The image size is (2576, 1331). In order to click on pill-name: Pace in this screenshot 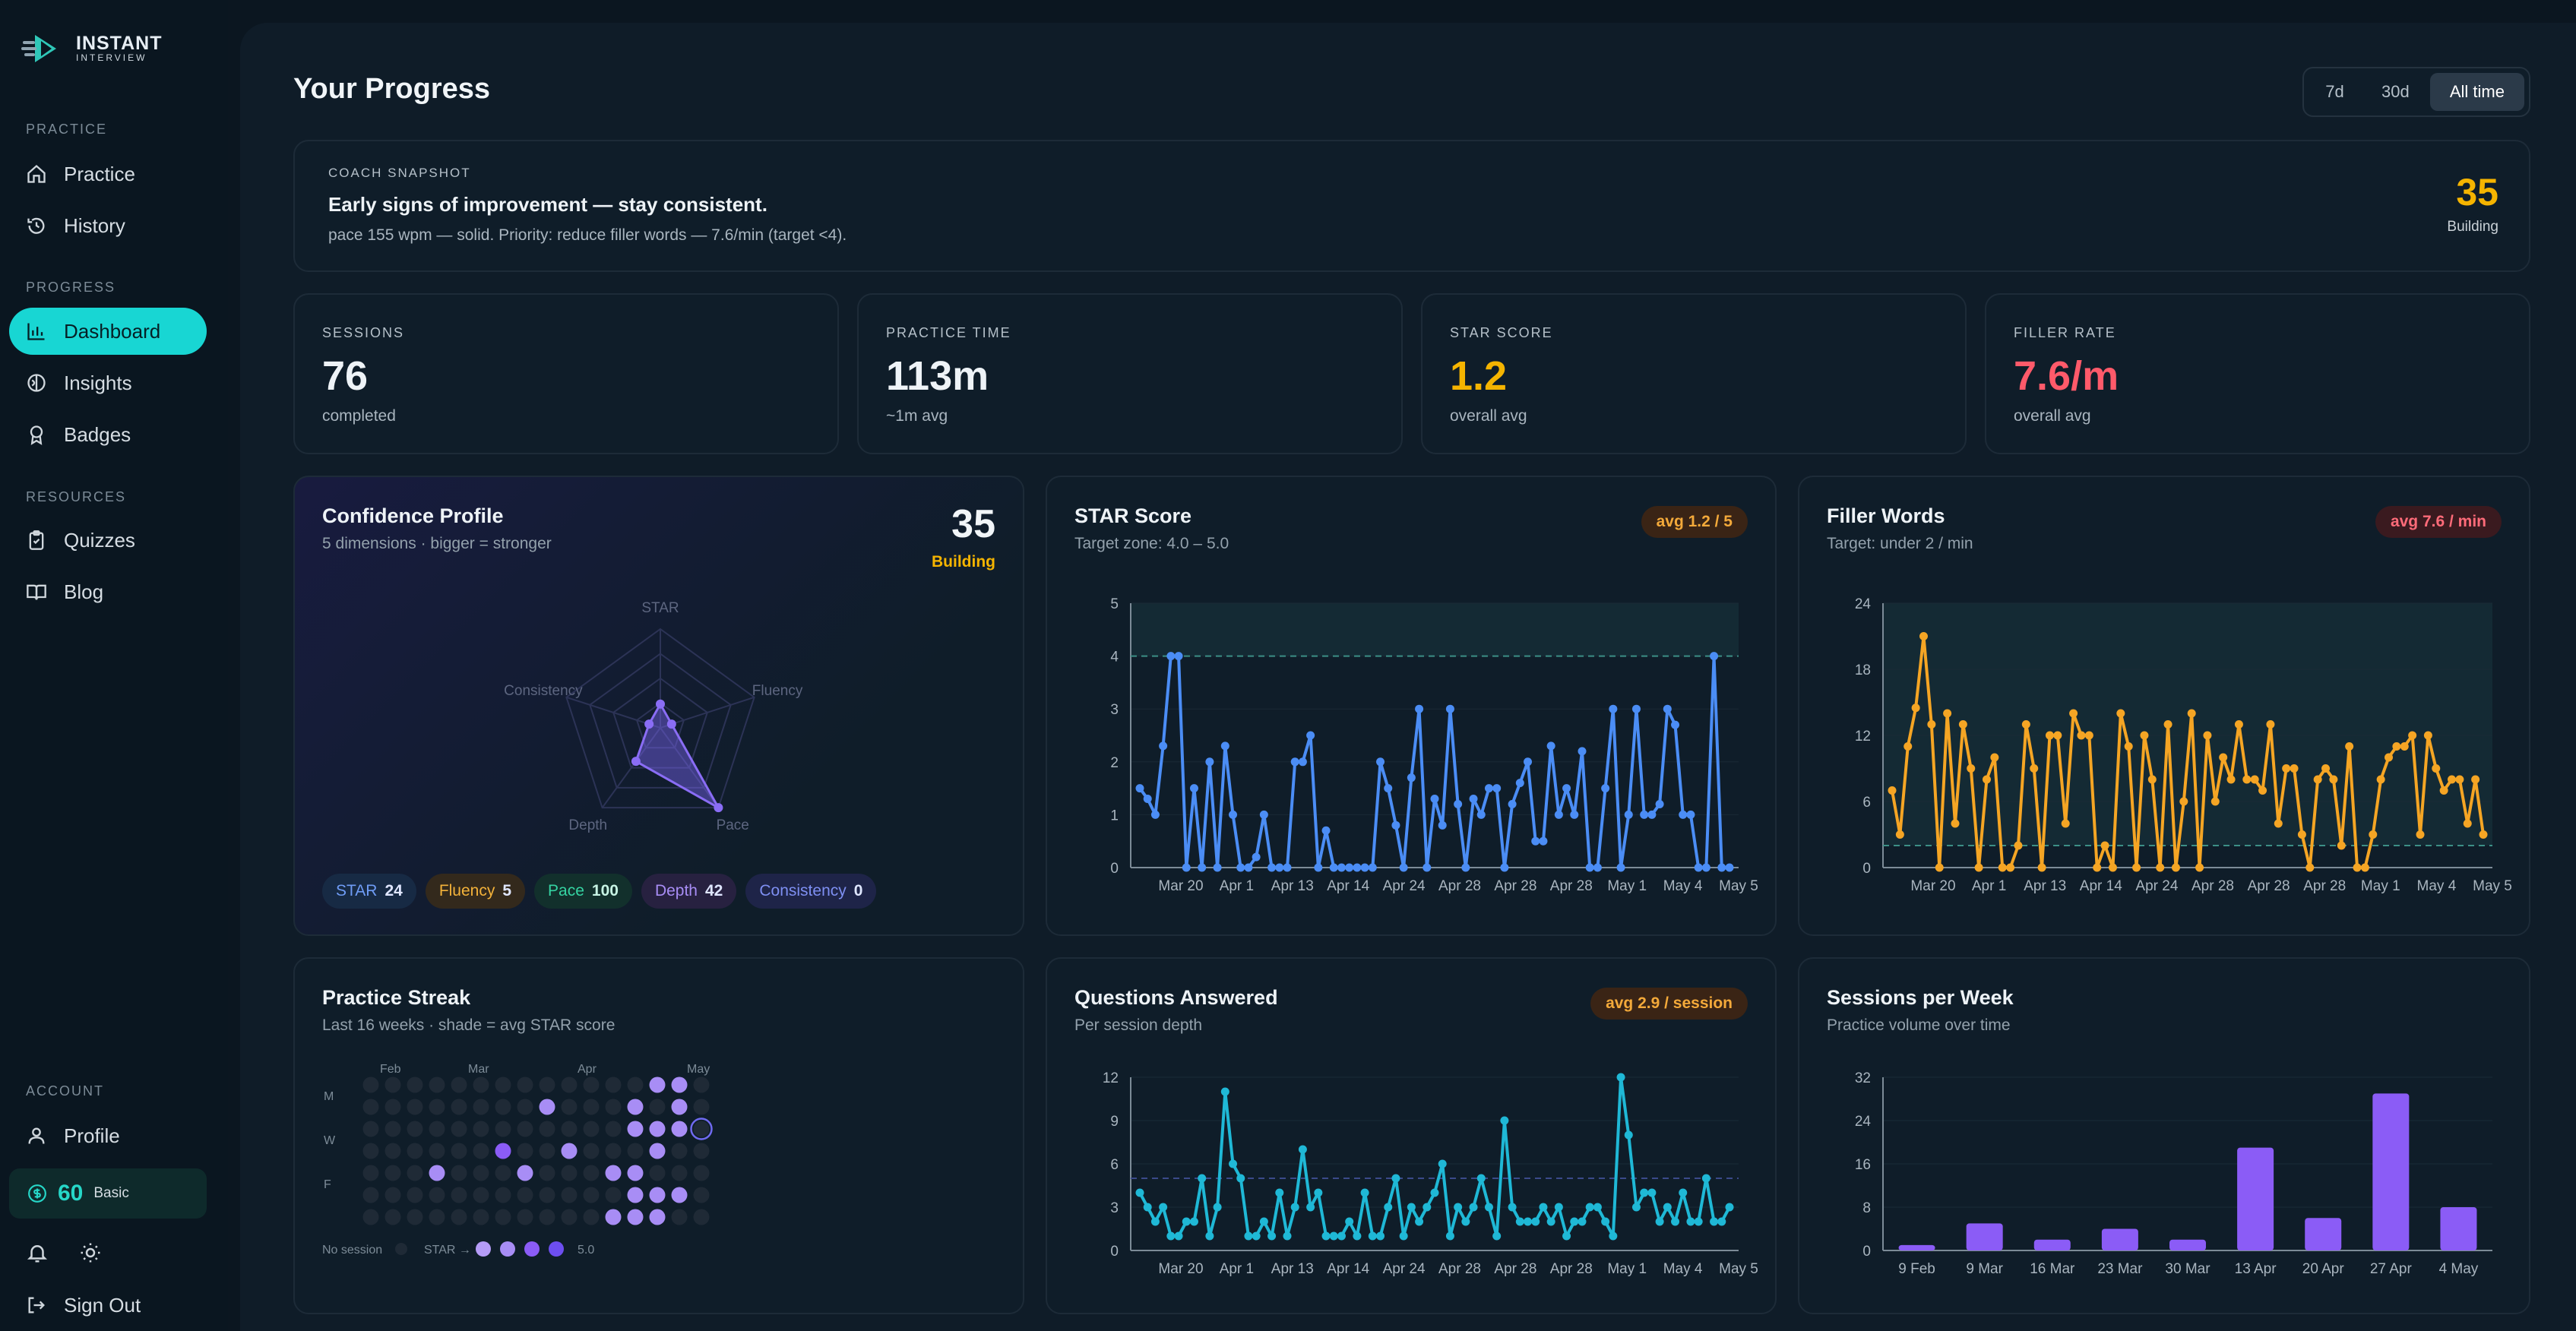, I will do `click(566, 891)`.